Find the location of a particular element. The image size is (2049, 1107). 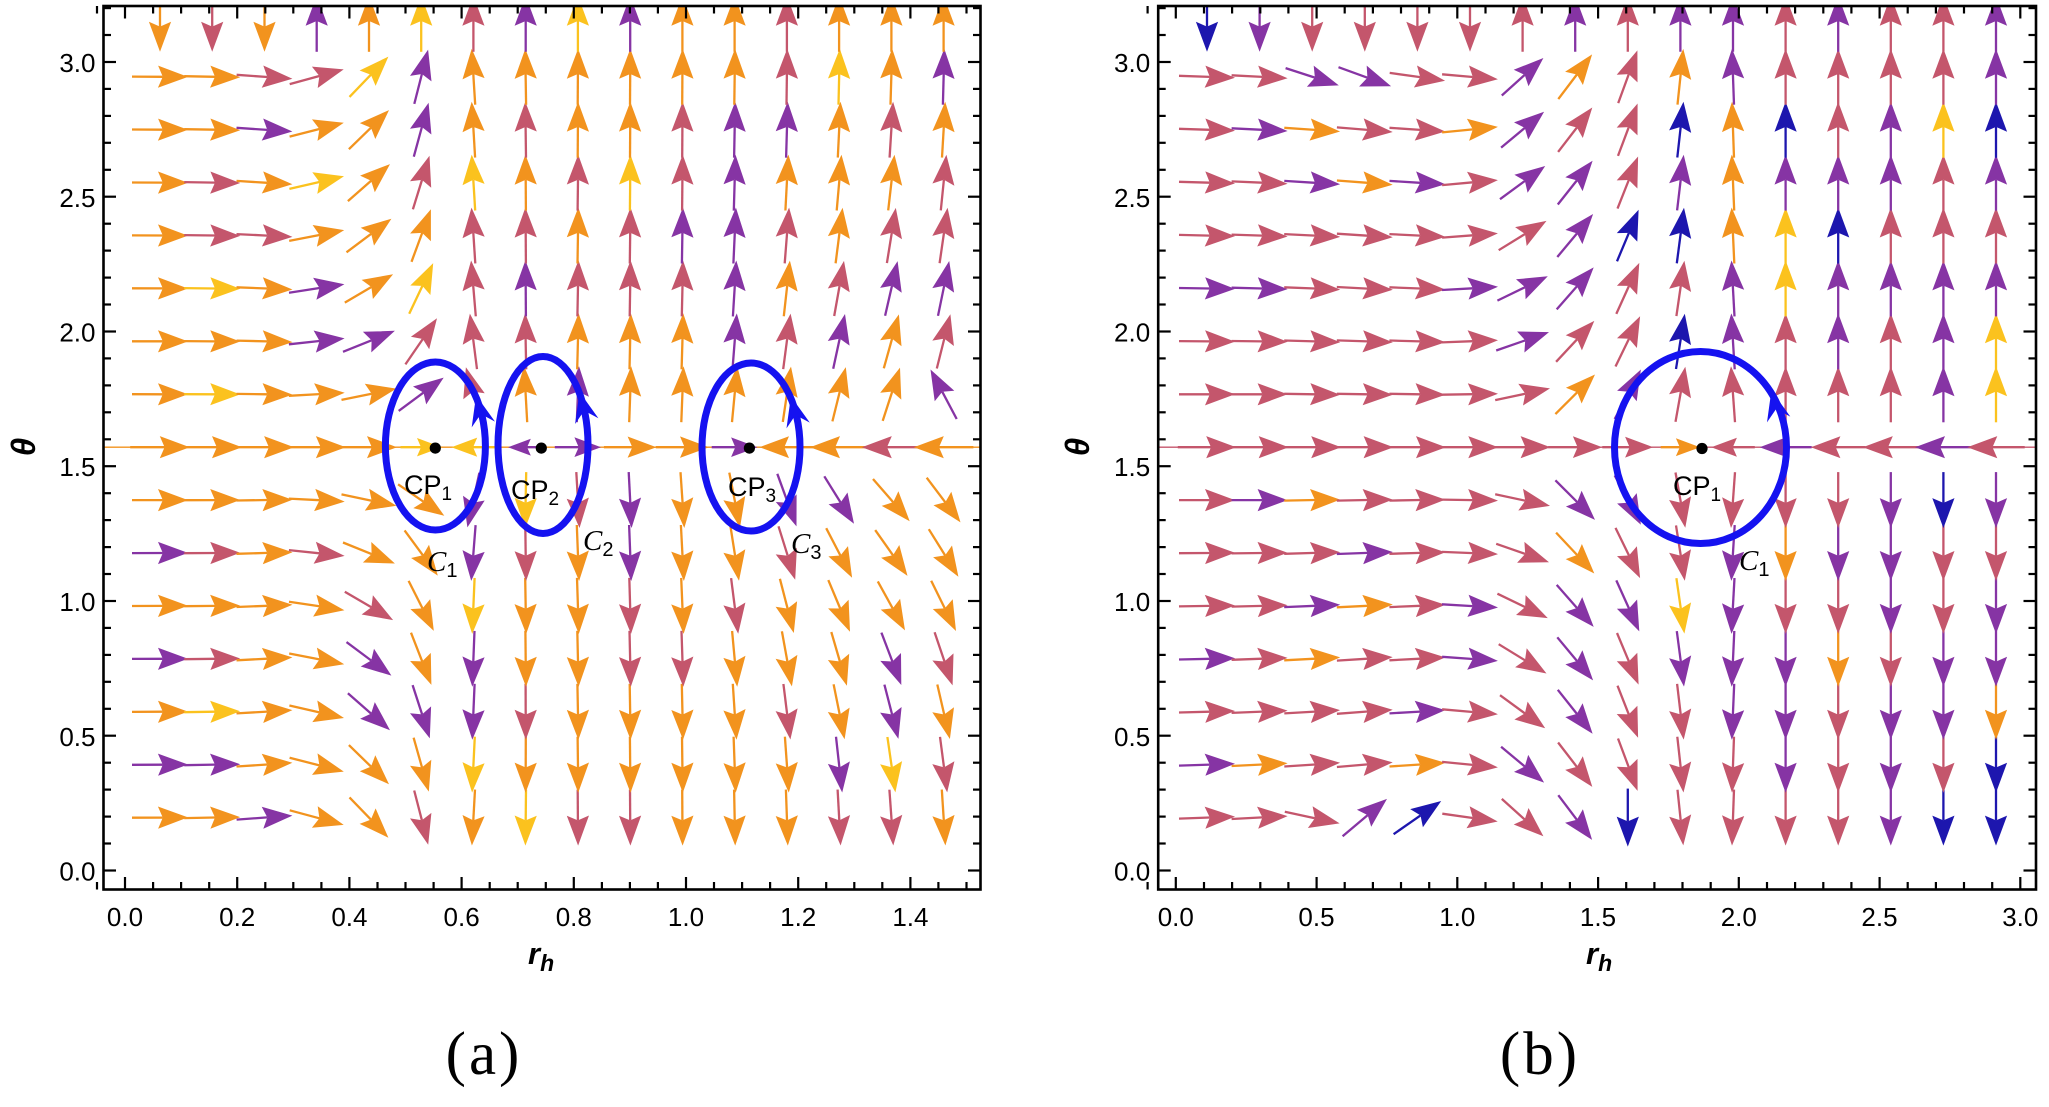

svg-text: 0.4 is located at coordinates (349, 917).